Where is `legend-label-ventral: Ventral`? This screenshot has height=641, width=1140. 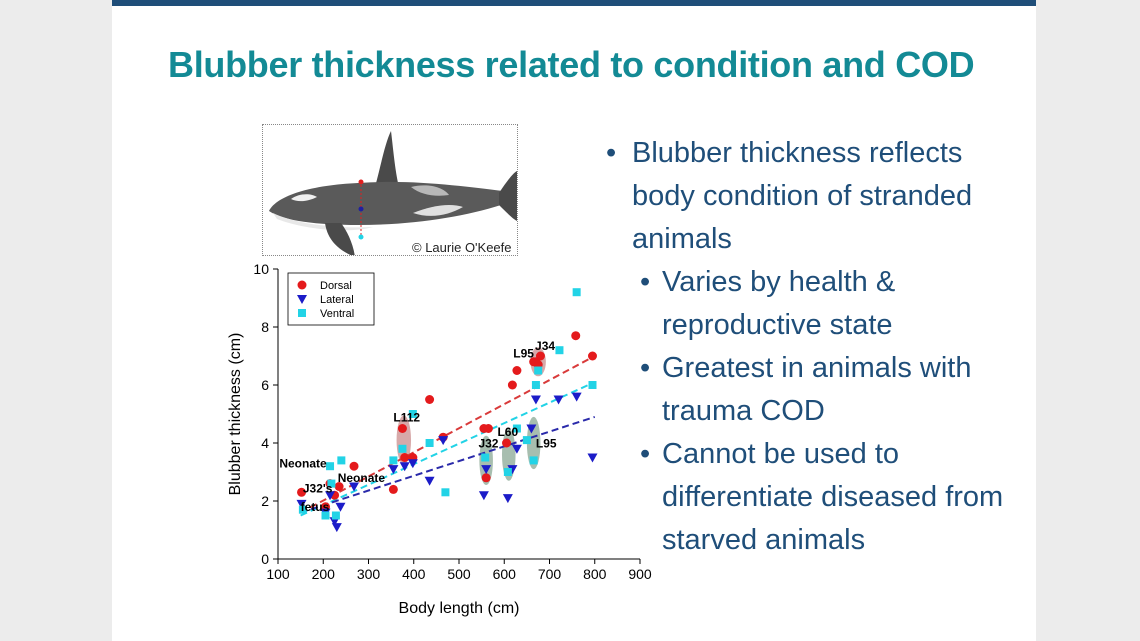 legend-label-ventral: Ventral is located at coordinates (337, 314).